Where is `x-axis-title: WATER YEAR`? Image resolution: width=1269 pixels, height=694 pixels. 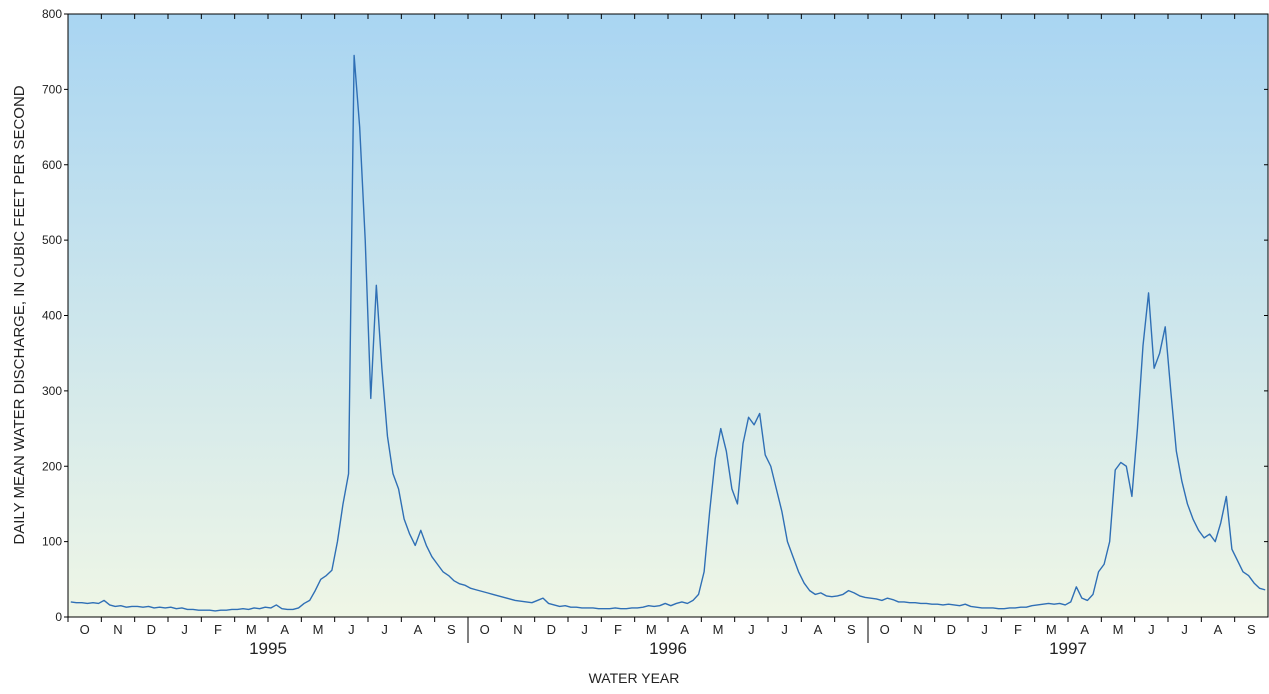 x-axis-title: WATER YEAR is located at coordinates (634, 678).